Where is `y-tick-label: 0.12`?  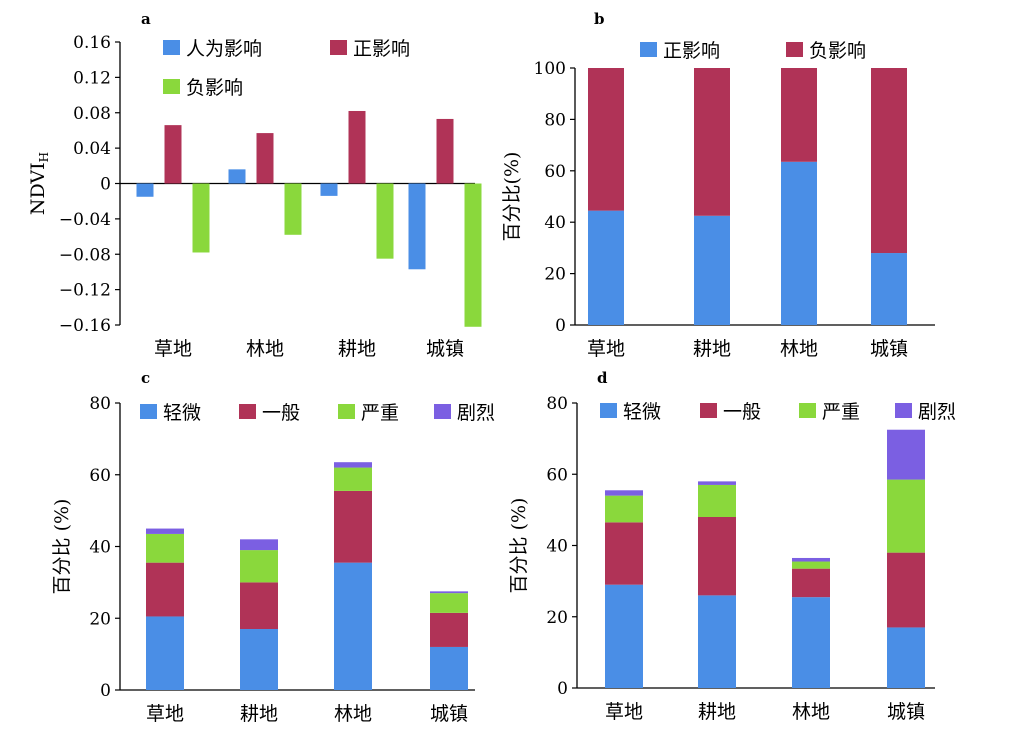 y-tick-label: 0.12 is located at coordinates (92, 78).